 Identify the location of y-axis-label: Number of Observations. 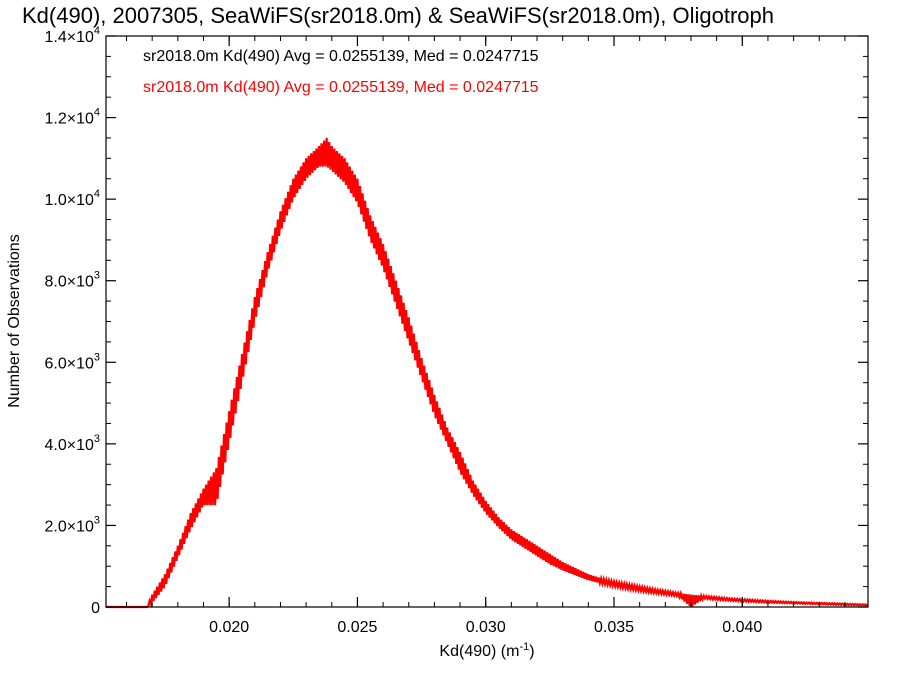
(14, 320).